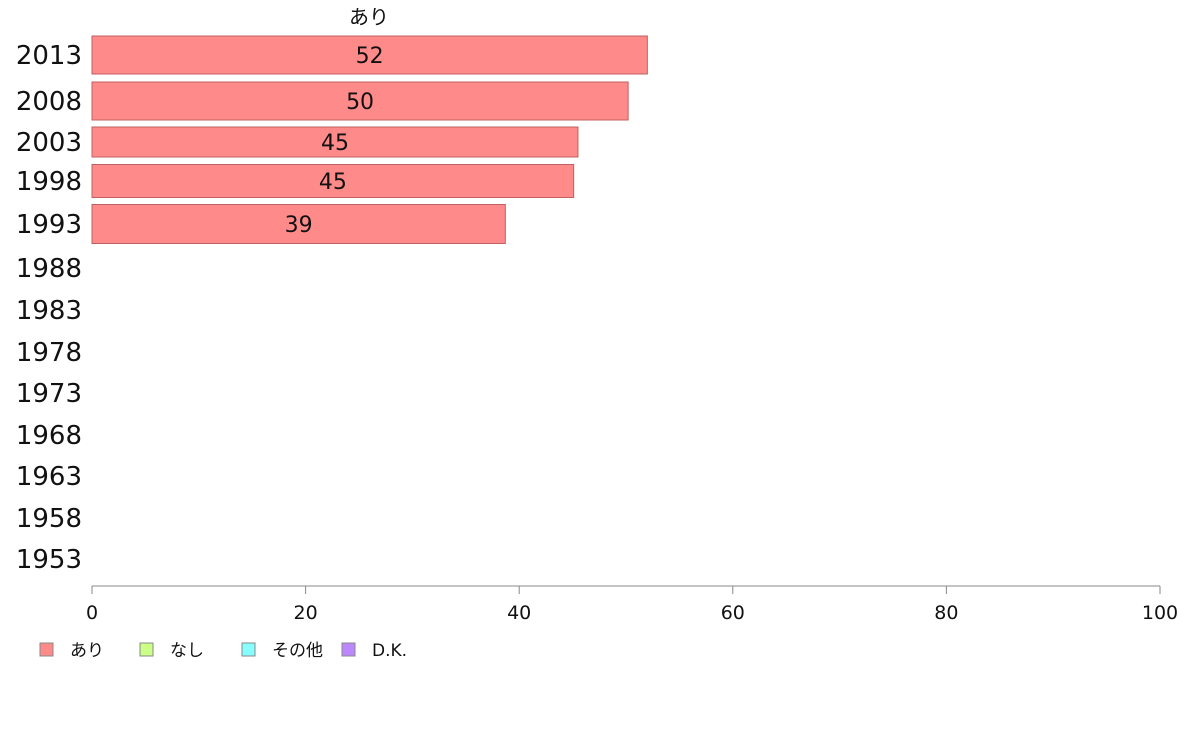  I want to click on bar-1998, so click(333, 181).